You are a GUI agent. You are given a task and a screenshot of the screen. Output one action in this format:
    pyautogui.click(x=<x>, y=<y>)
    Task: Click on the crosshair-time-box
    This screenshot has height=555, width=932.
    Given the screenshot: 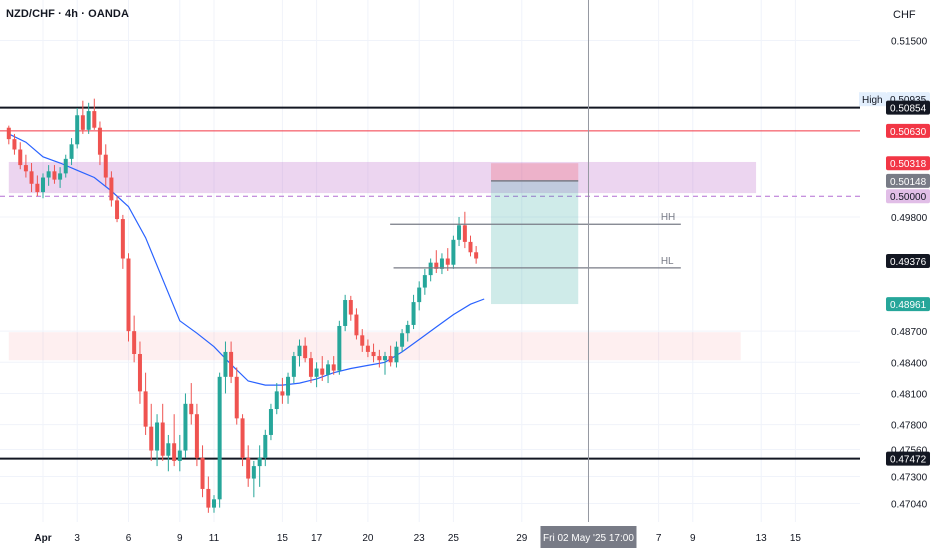 What is the action you would take?
    pyautogui.click(x=588, y=537)
    